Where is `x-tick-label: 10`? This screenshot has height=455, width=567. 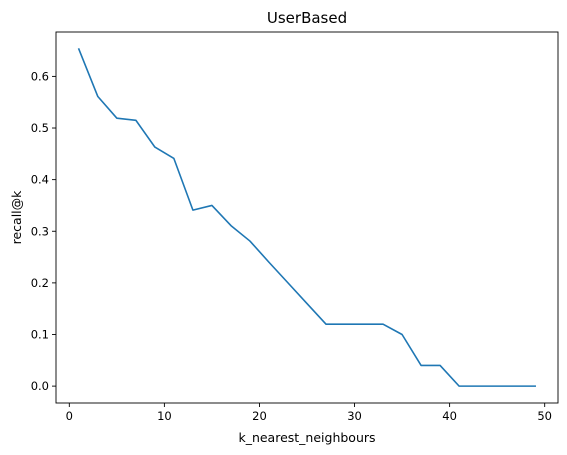
x-tick-label: 10 is located at coordinates (164, 416).